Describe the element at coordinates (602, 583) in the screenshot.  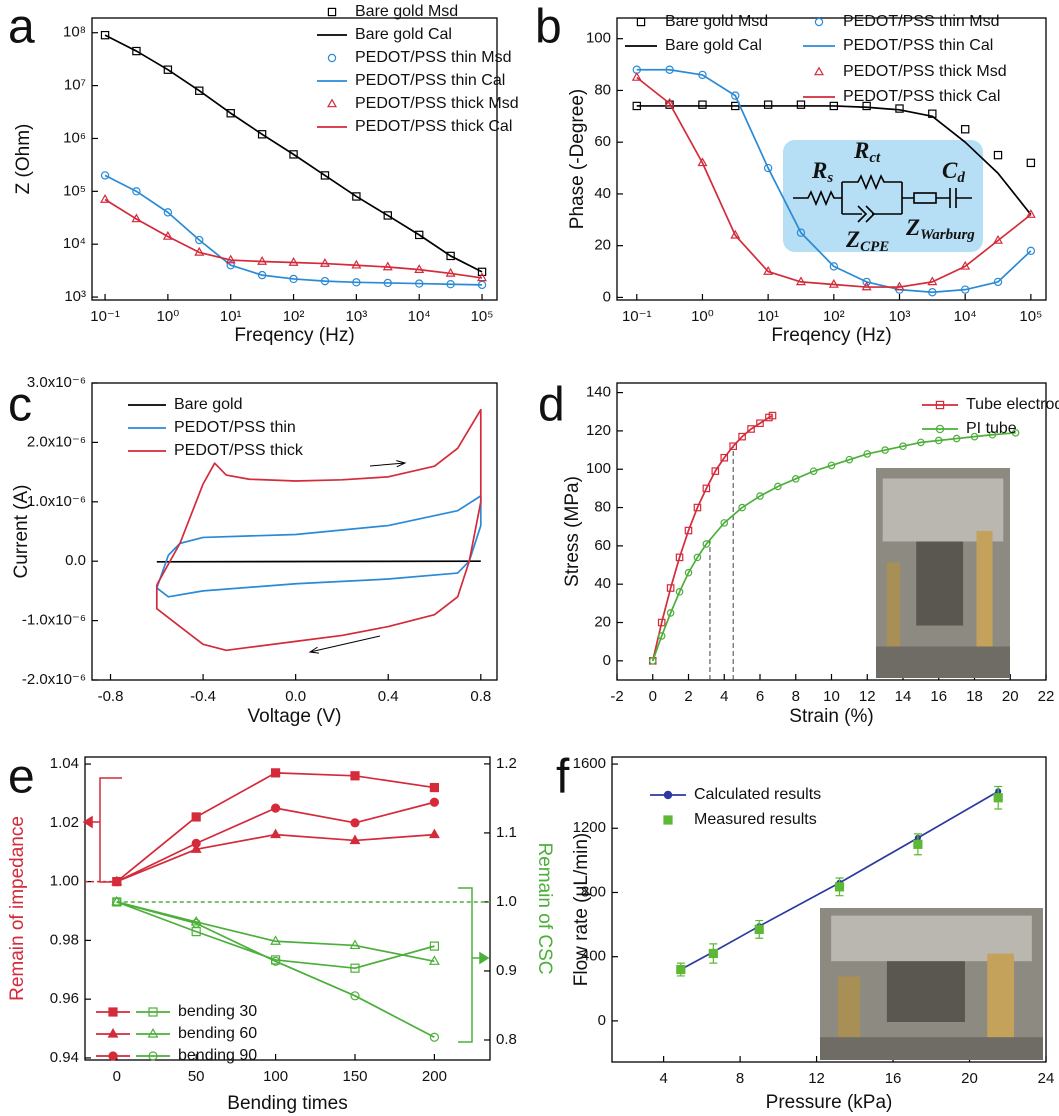
I see `y-tick-label: 40` at that location.